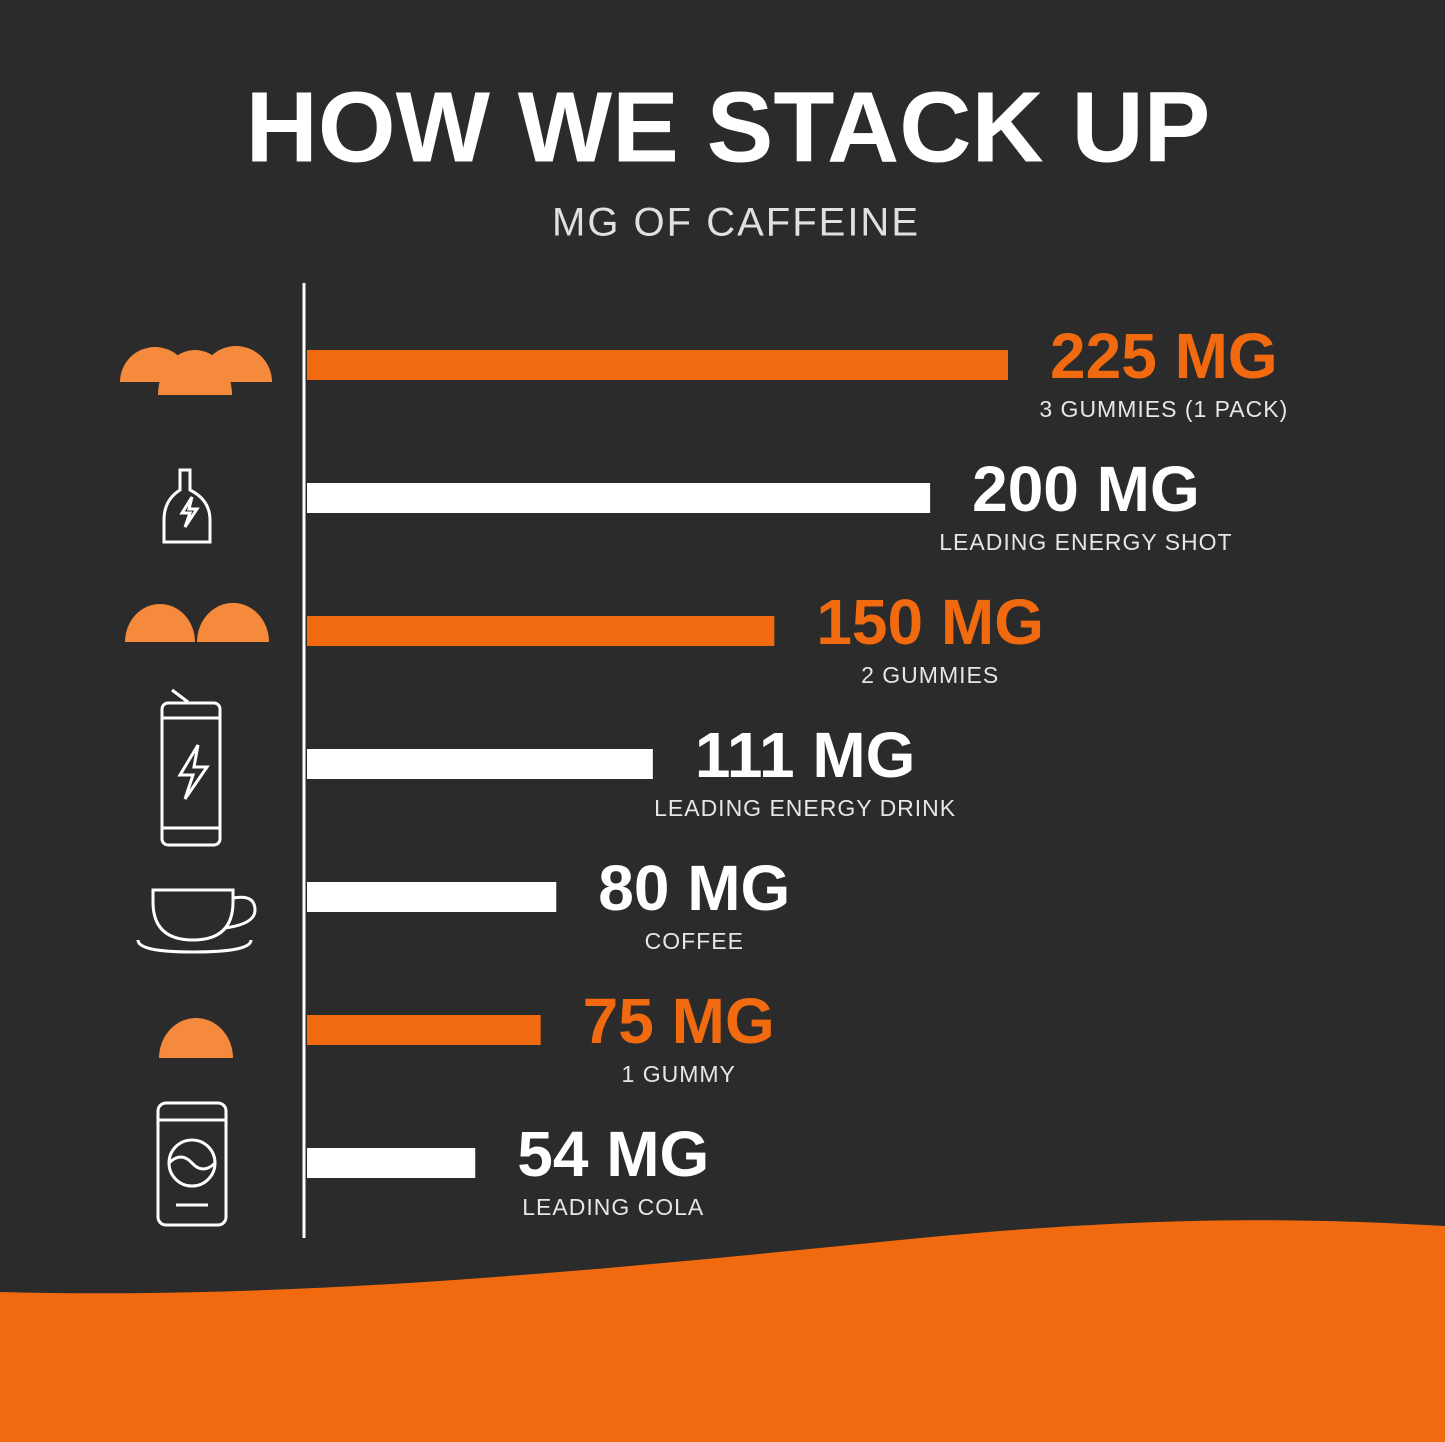 Image resolution: width=1445 pixels, height=1442 pixels. What do you see at coordinates (1086, 489) in the screenshot?
I see `value-label: 200 MG` at bounding box center [1086, 489].